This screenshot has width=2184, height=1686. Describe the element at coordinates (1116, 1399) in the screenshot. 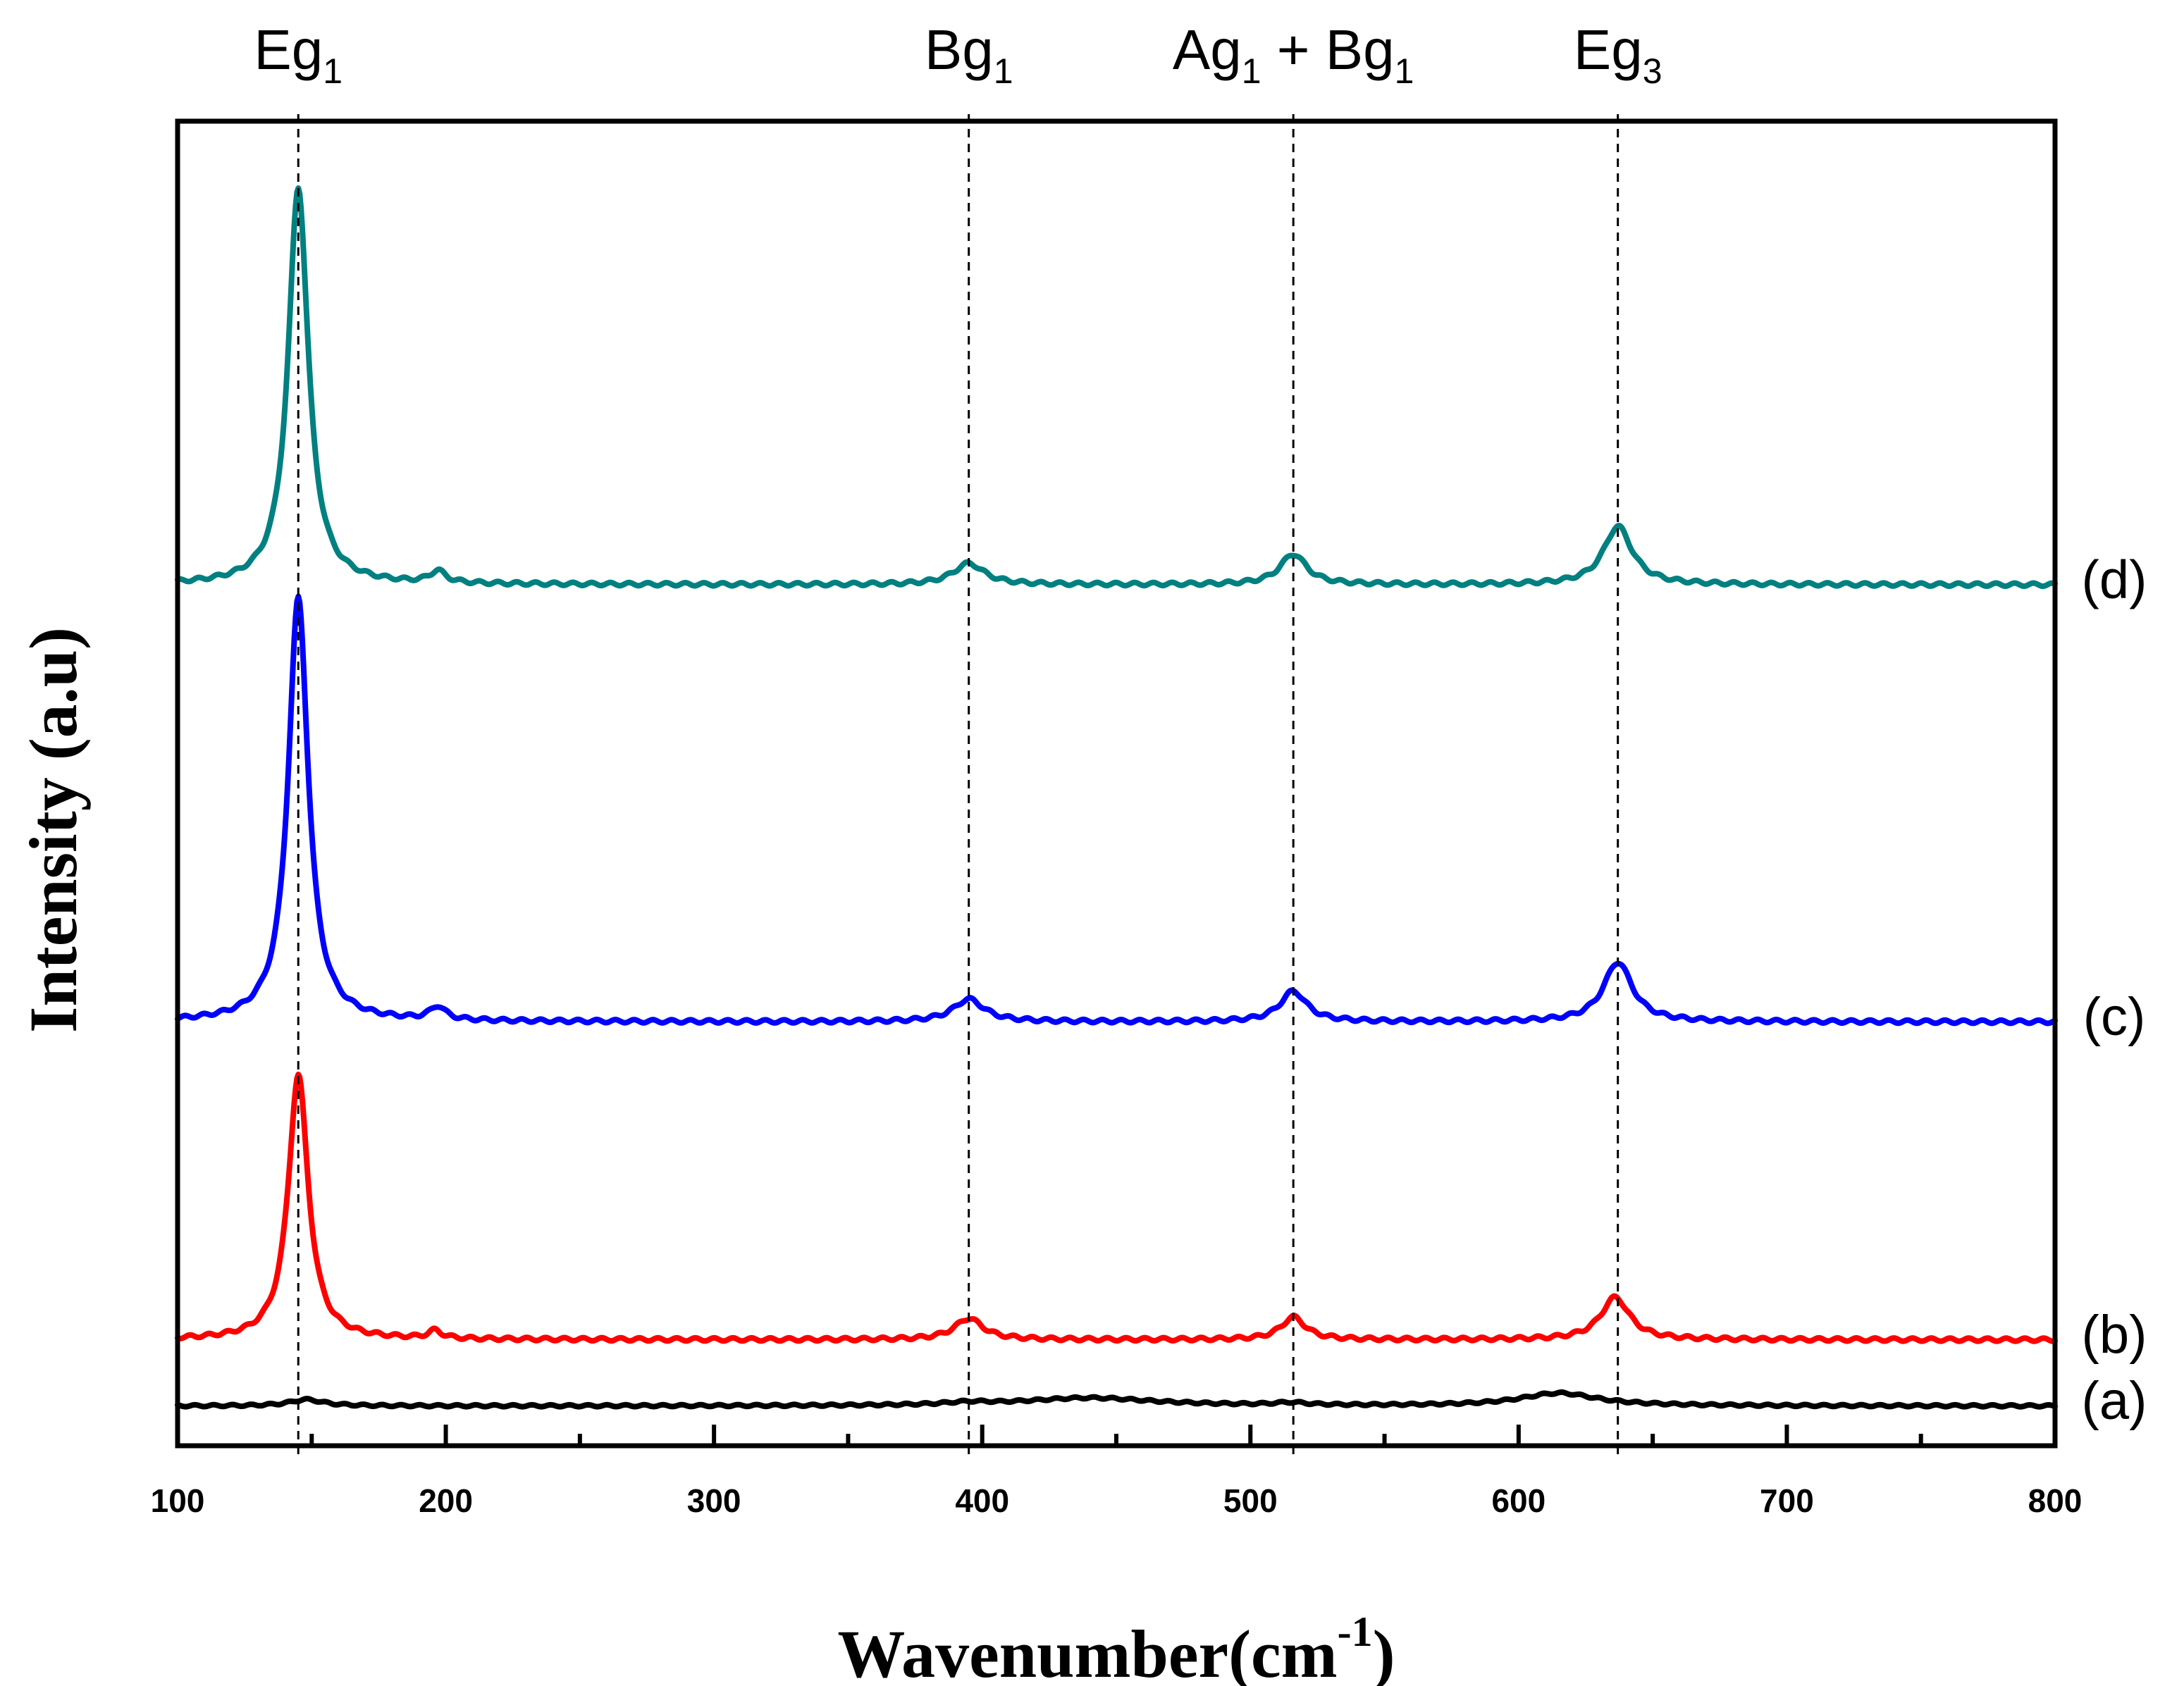

I see `series-line-a` at that location.